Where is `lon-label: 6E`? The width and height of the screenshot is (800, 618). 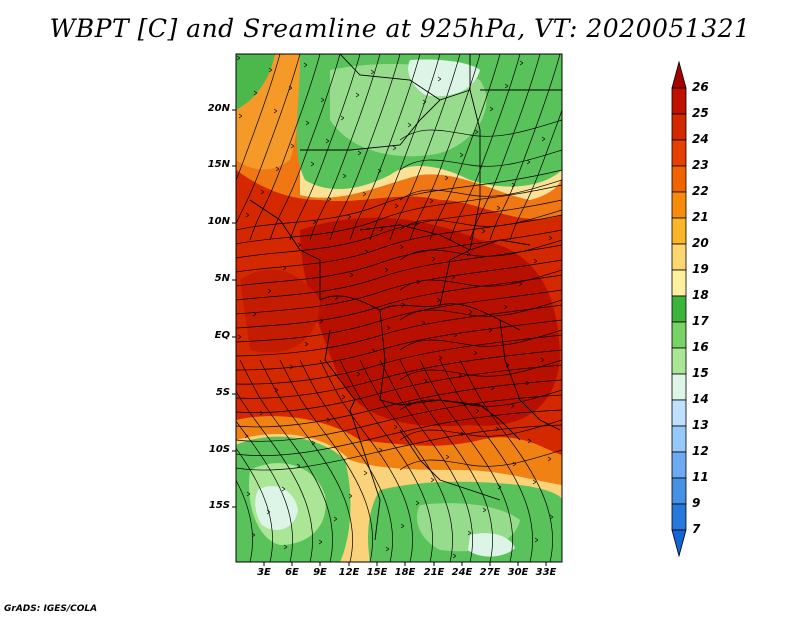
lon-label: 6E is located at coordinates (292, 572).